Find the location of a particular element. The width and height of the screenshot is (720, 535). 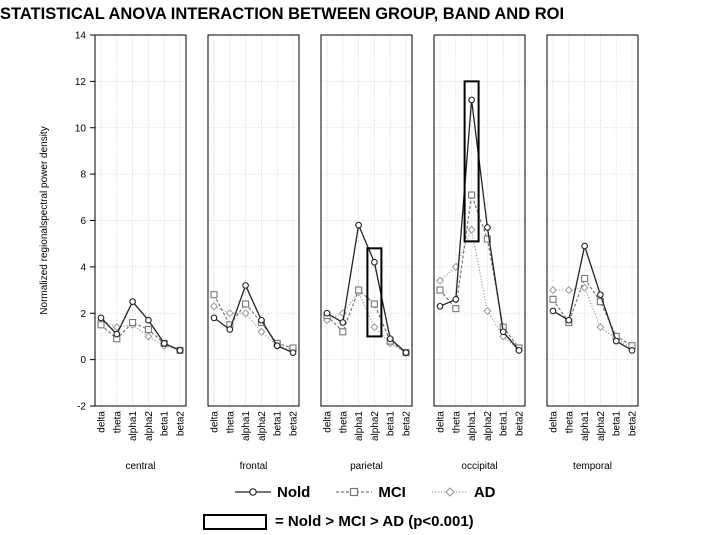

y-tick-label: 2 is located at coordinates (83, 314).